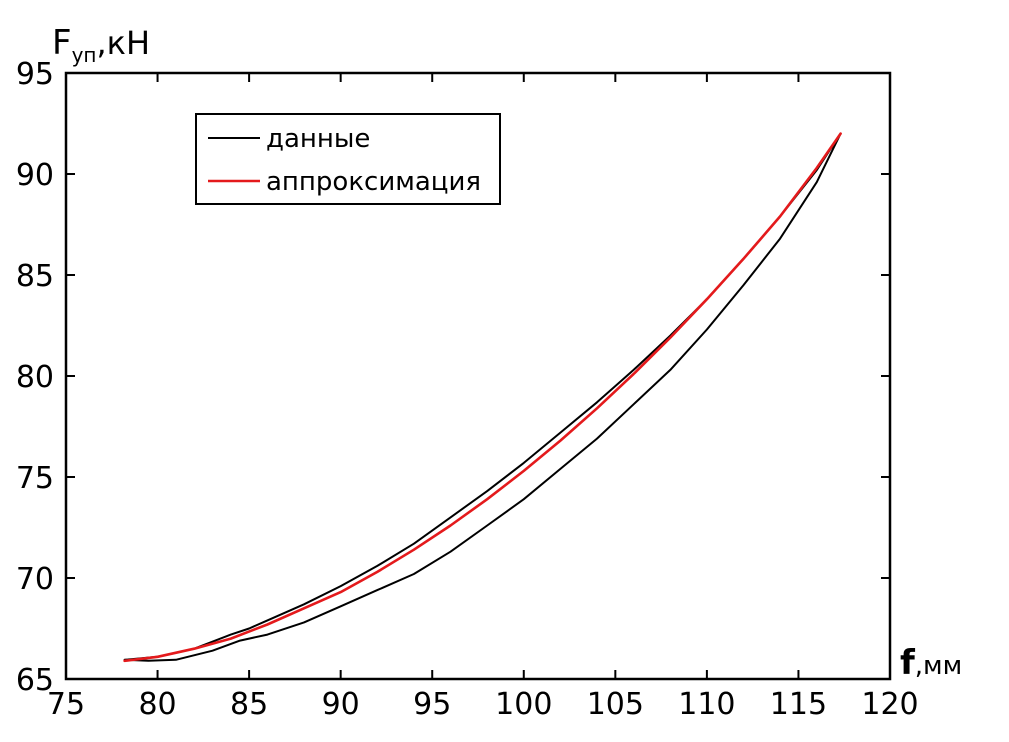  What do you see at coordinates (615, 704) in the screenshot?
I see `x-tick-label: 105` at bounding box center [615, 704].